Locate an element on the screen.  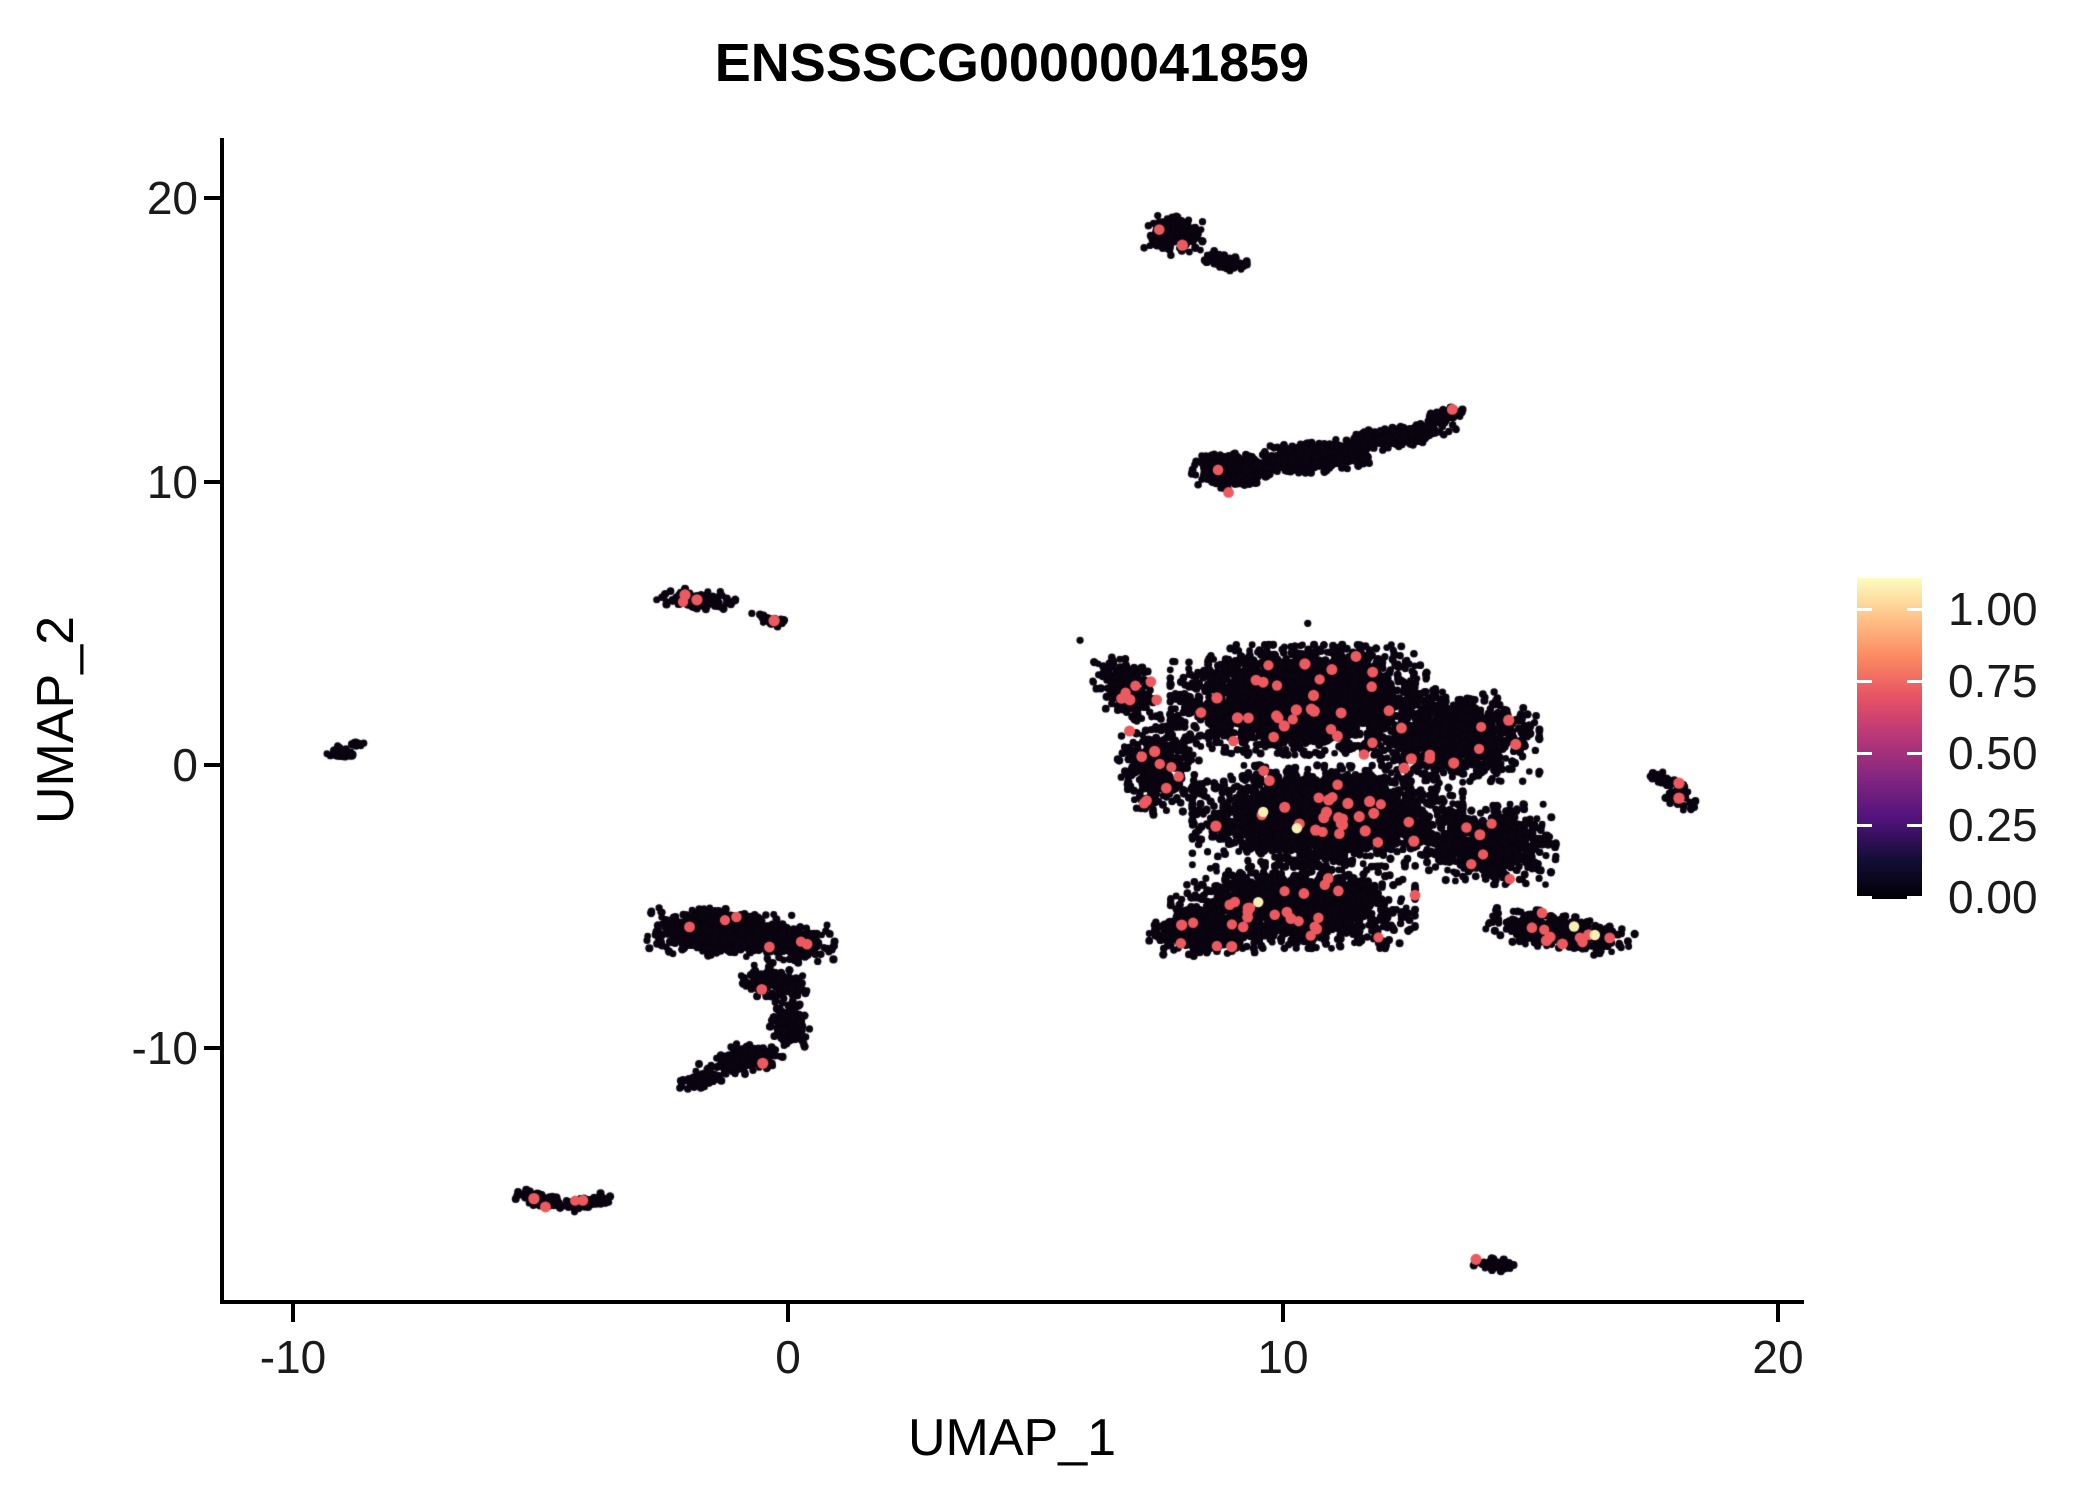
plot-title: ENSSSCG00000041859 is located at coordinates (1012, 63).